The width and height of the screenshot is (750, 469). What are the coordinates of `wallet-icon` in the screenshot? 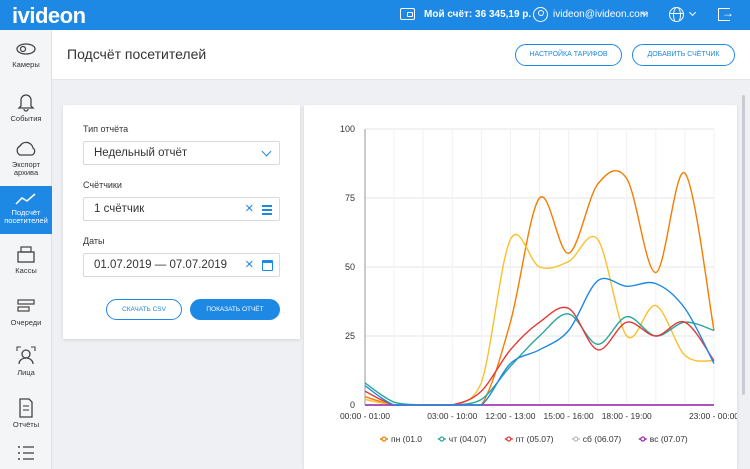 It's located at (407, 14).